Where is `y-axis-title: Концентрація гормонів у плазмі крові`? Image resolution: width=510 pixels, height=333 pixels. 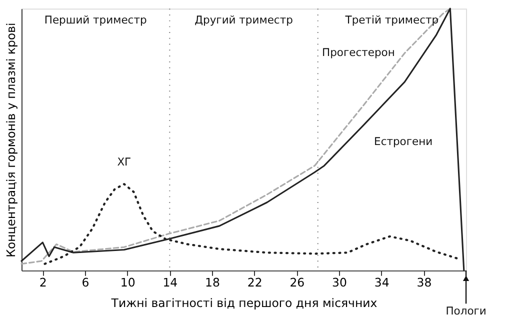 y-axis-title: Концентрація гормонів у плазмі крові is located at coordinates (11, 140).